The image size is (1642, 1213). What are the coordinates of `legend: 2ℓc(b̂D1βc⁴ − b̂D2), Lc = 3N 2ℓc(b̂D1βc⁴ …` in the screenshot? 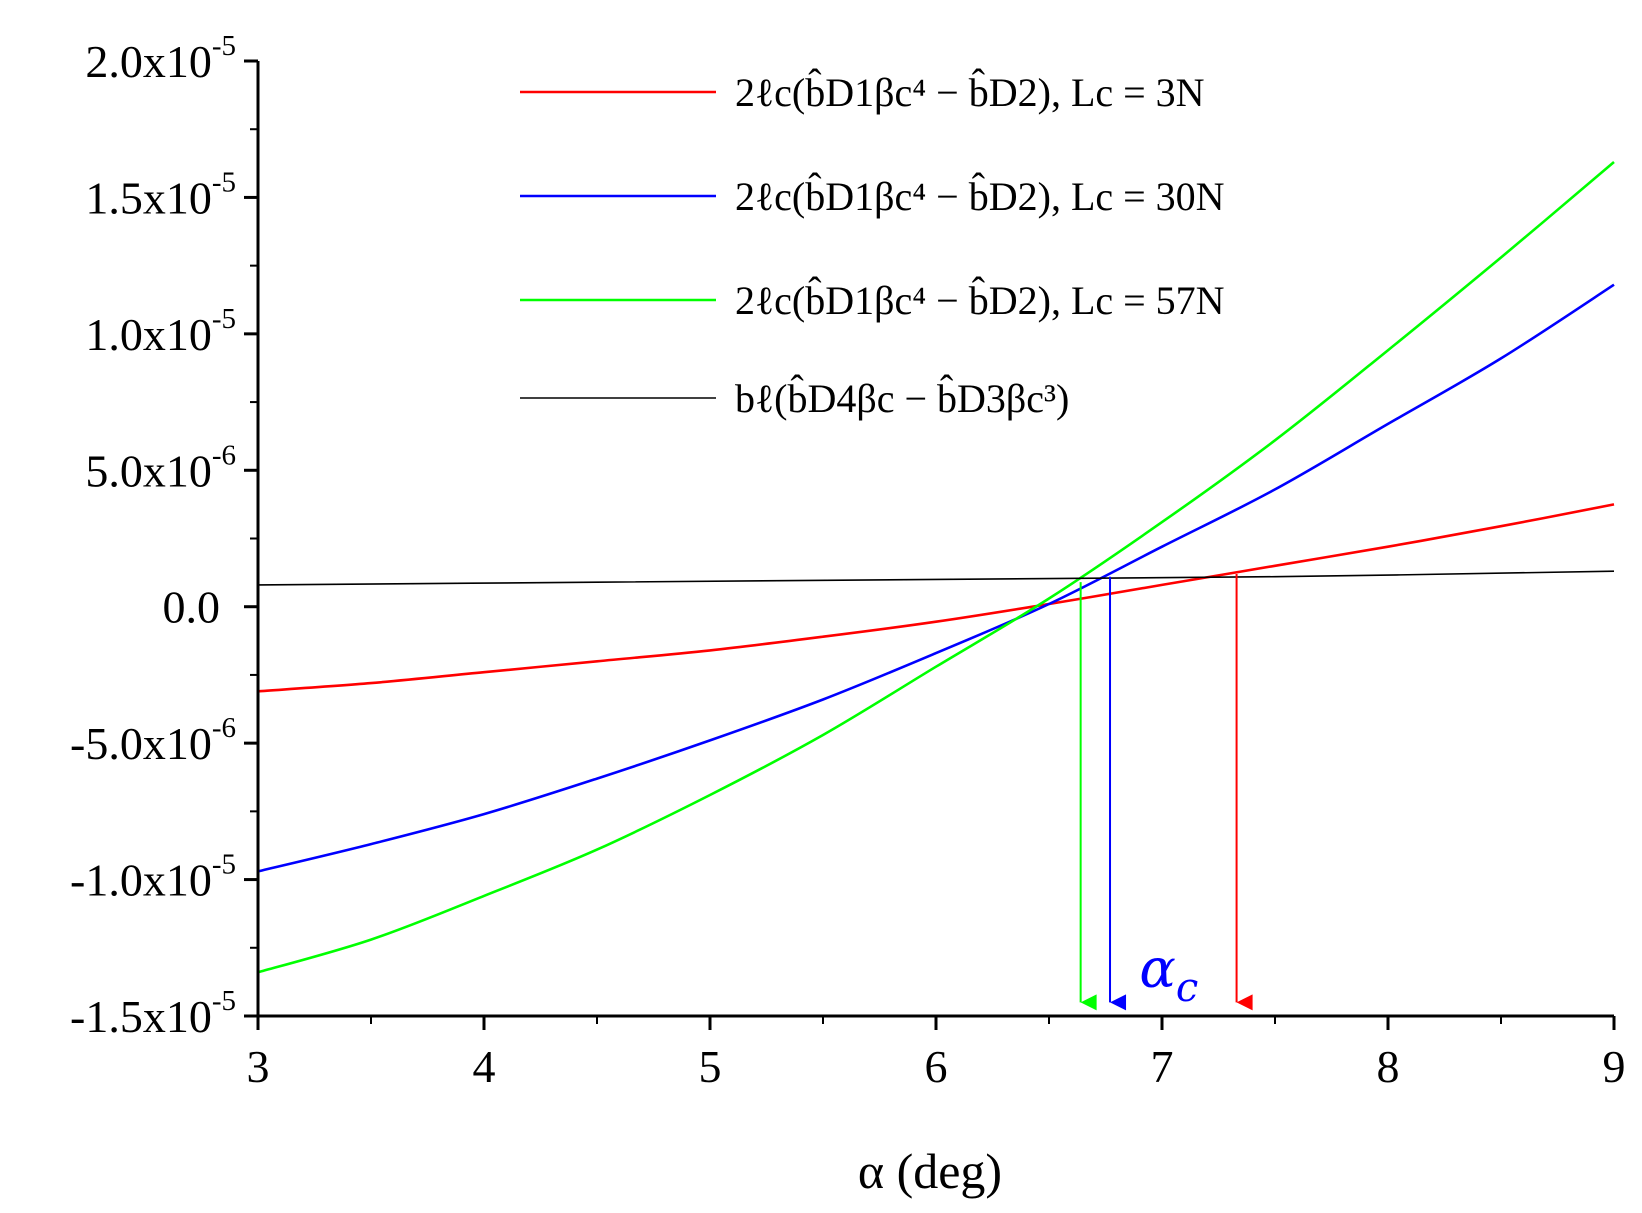 It's located at (872, 245).